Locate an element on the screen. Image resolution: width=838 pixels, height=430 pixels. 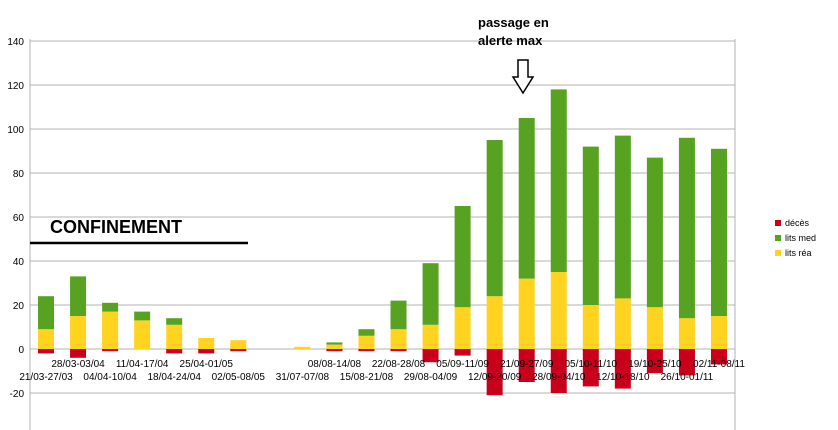
y-tick-label: 140 is located at coordinates (15, 42).